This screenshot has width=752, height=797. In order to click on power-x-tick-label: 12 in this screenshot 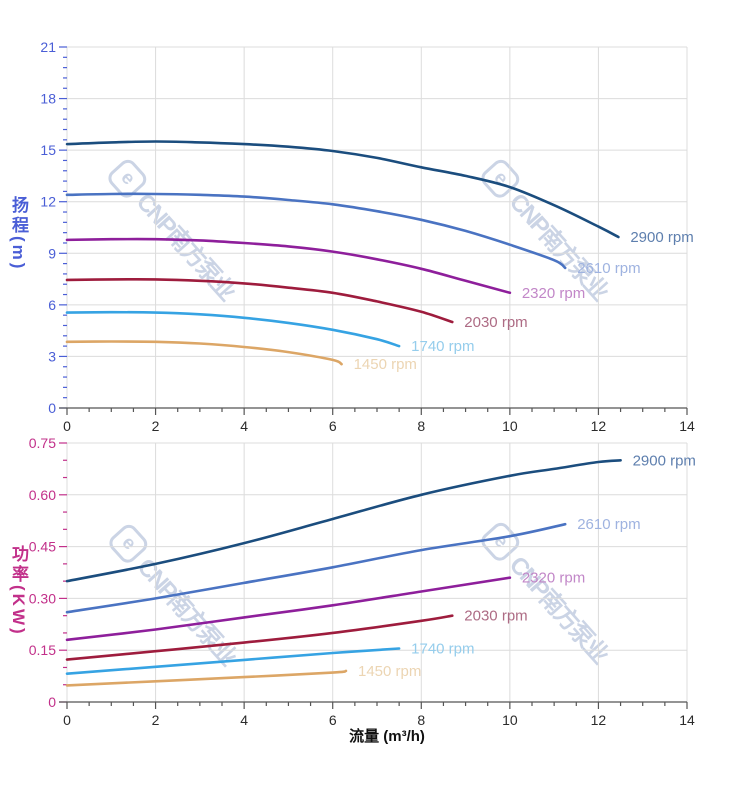, I will do `click(599, 720)`.